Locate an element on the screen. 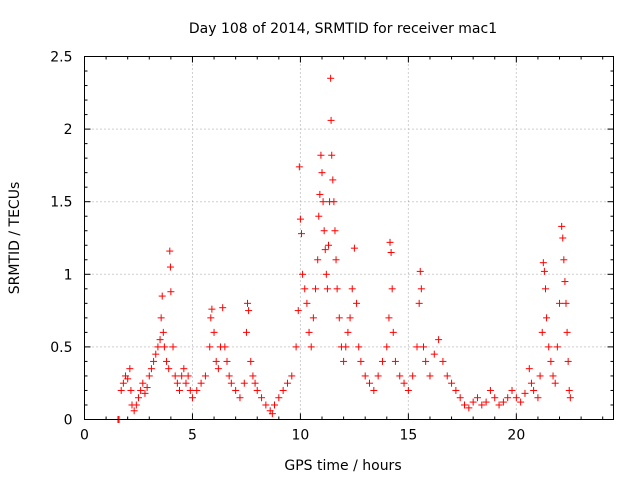 The height and width of the screenshot is (480, 640). y-tick-label: 2 is located at coordinates (68, 130).